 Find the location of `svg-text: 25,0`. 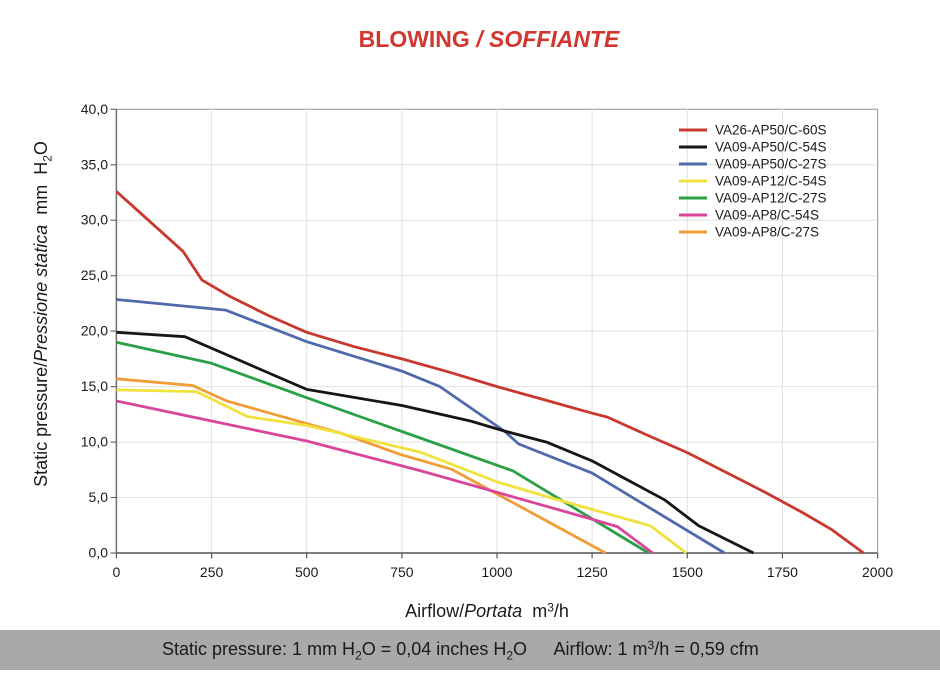

svg-text: 25,0 is located at coordinates (94, 275).